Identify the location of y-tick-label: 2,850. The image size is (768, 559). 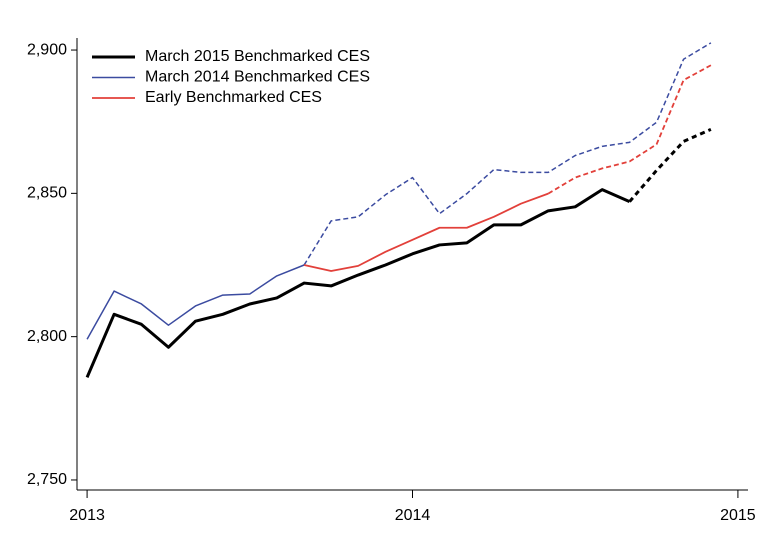
(47, 193).